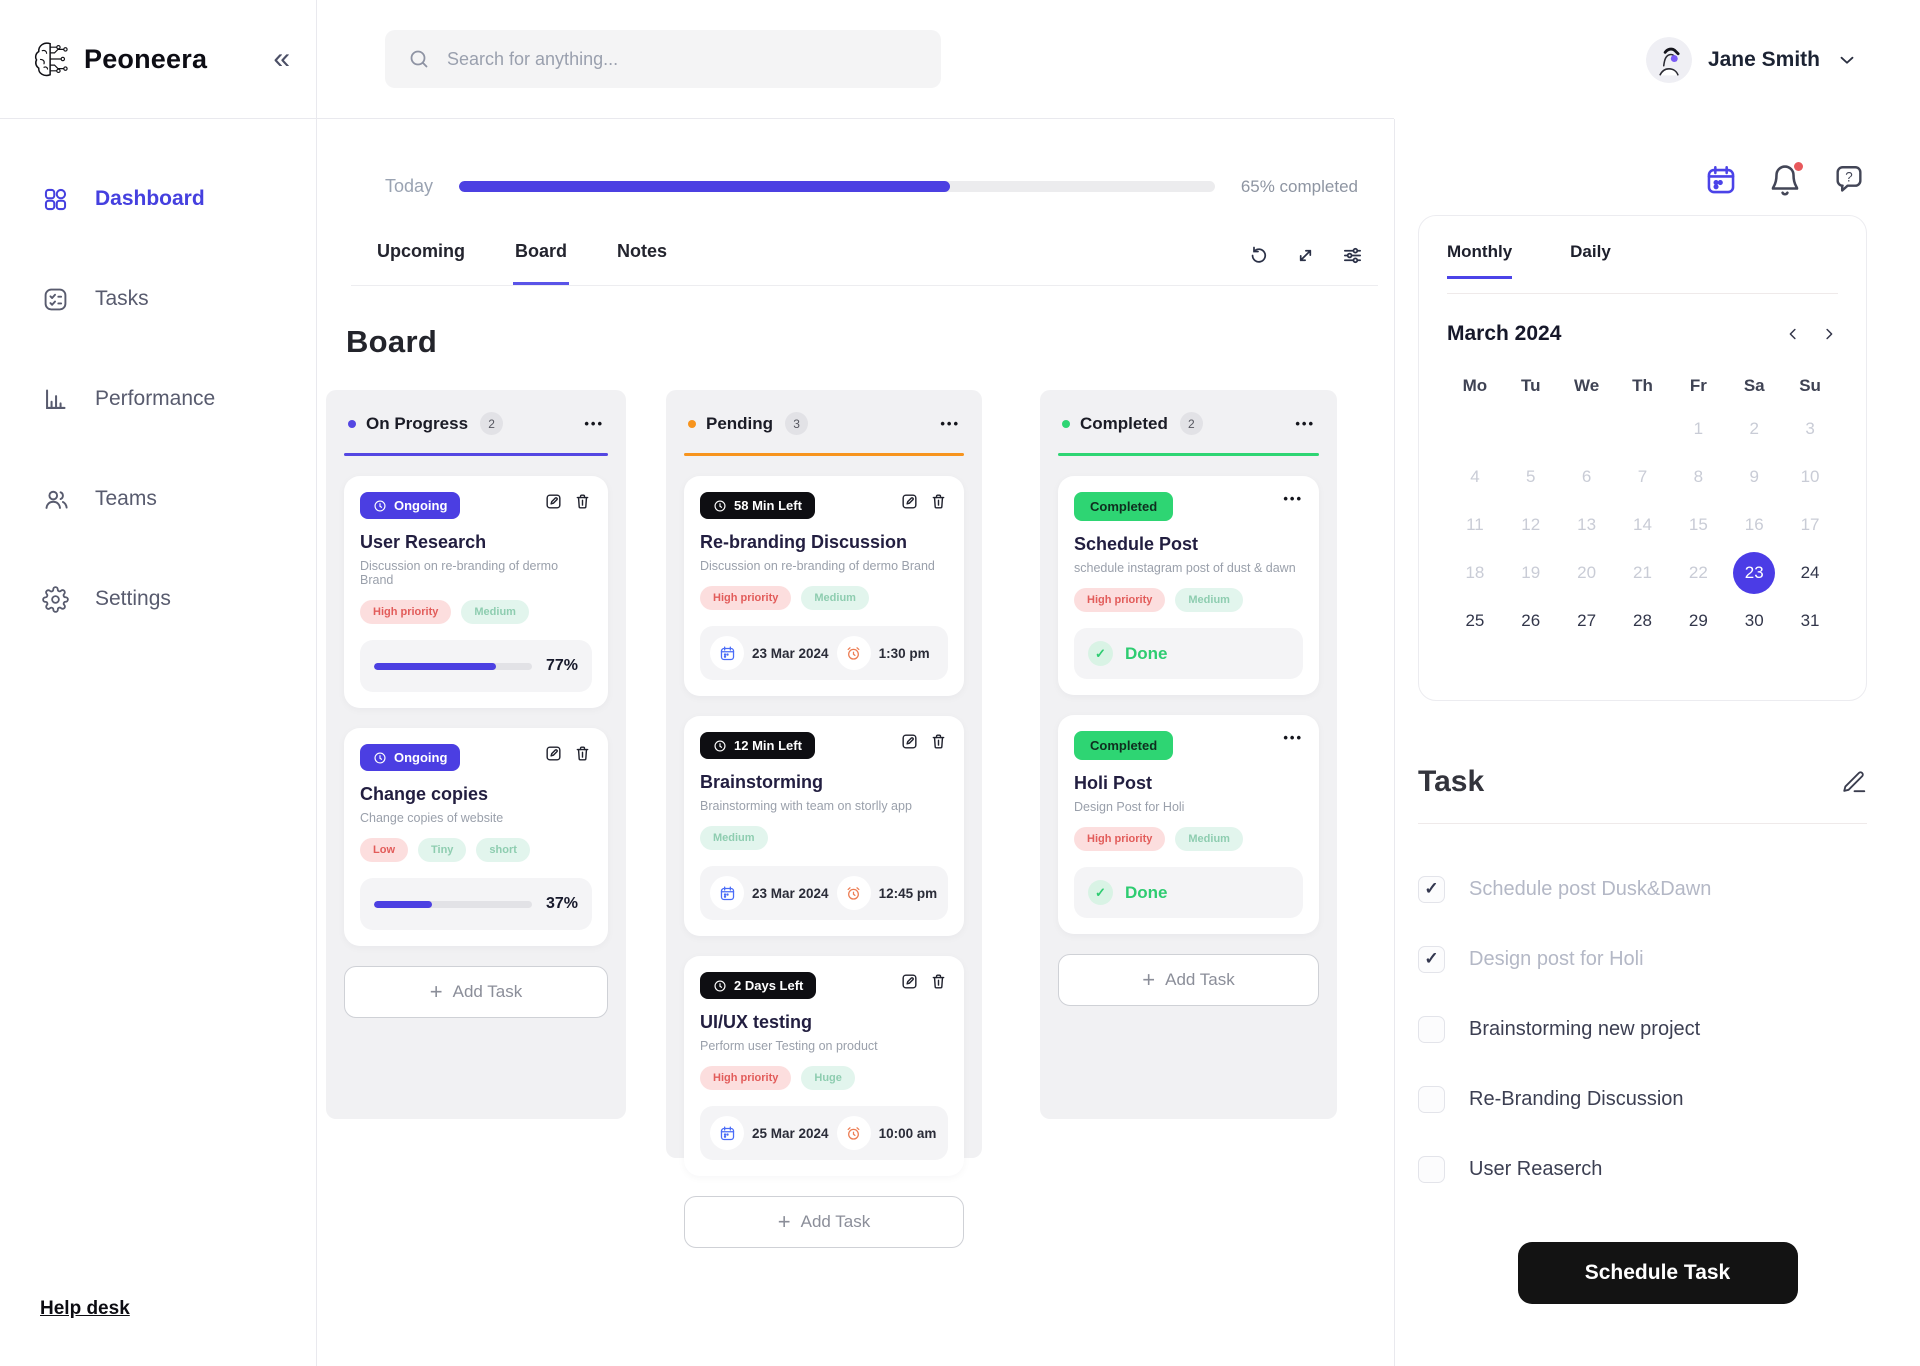  What do you see at coordinates (158, 599) in the screenshot?
I see `sidebar-item-settings: Settings` at bounding box center [158, 599].